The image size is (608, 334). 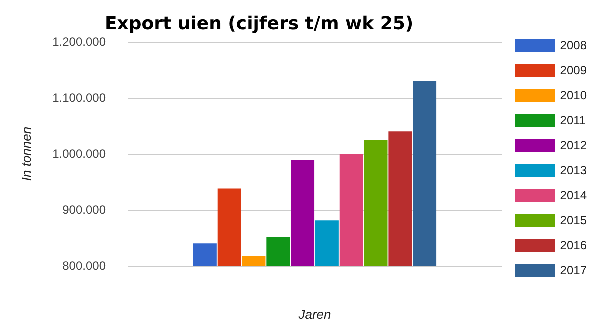 I want to click on legend-label: 2008, so click(x=574, y=45).